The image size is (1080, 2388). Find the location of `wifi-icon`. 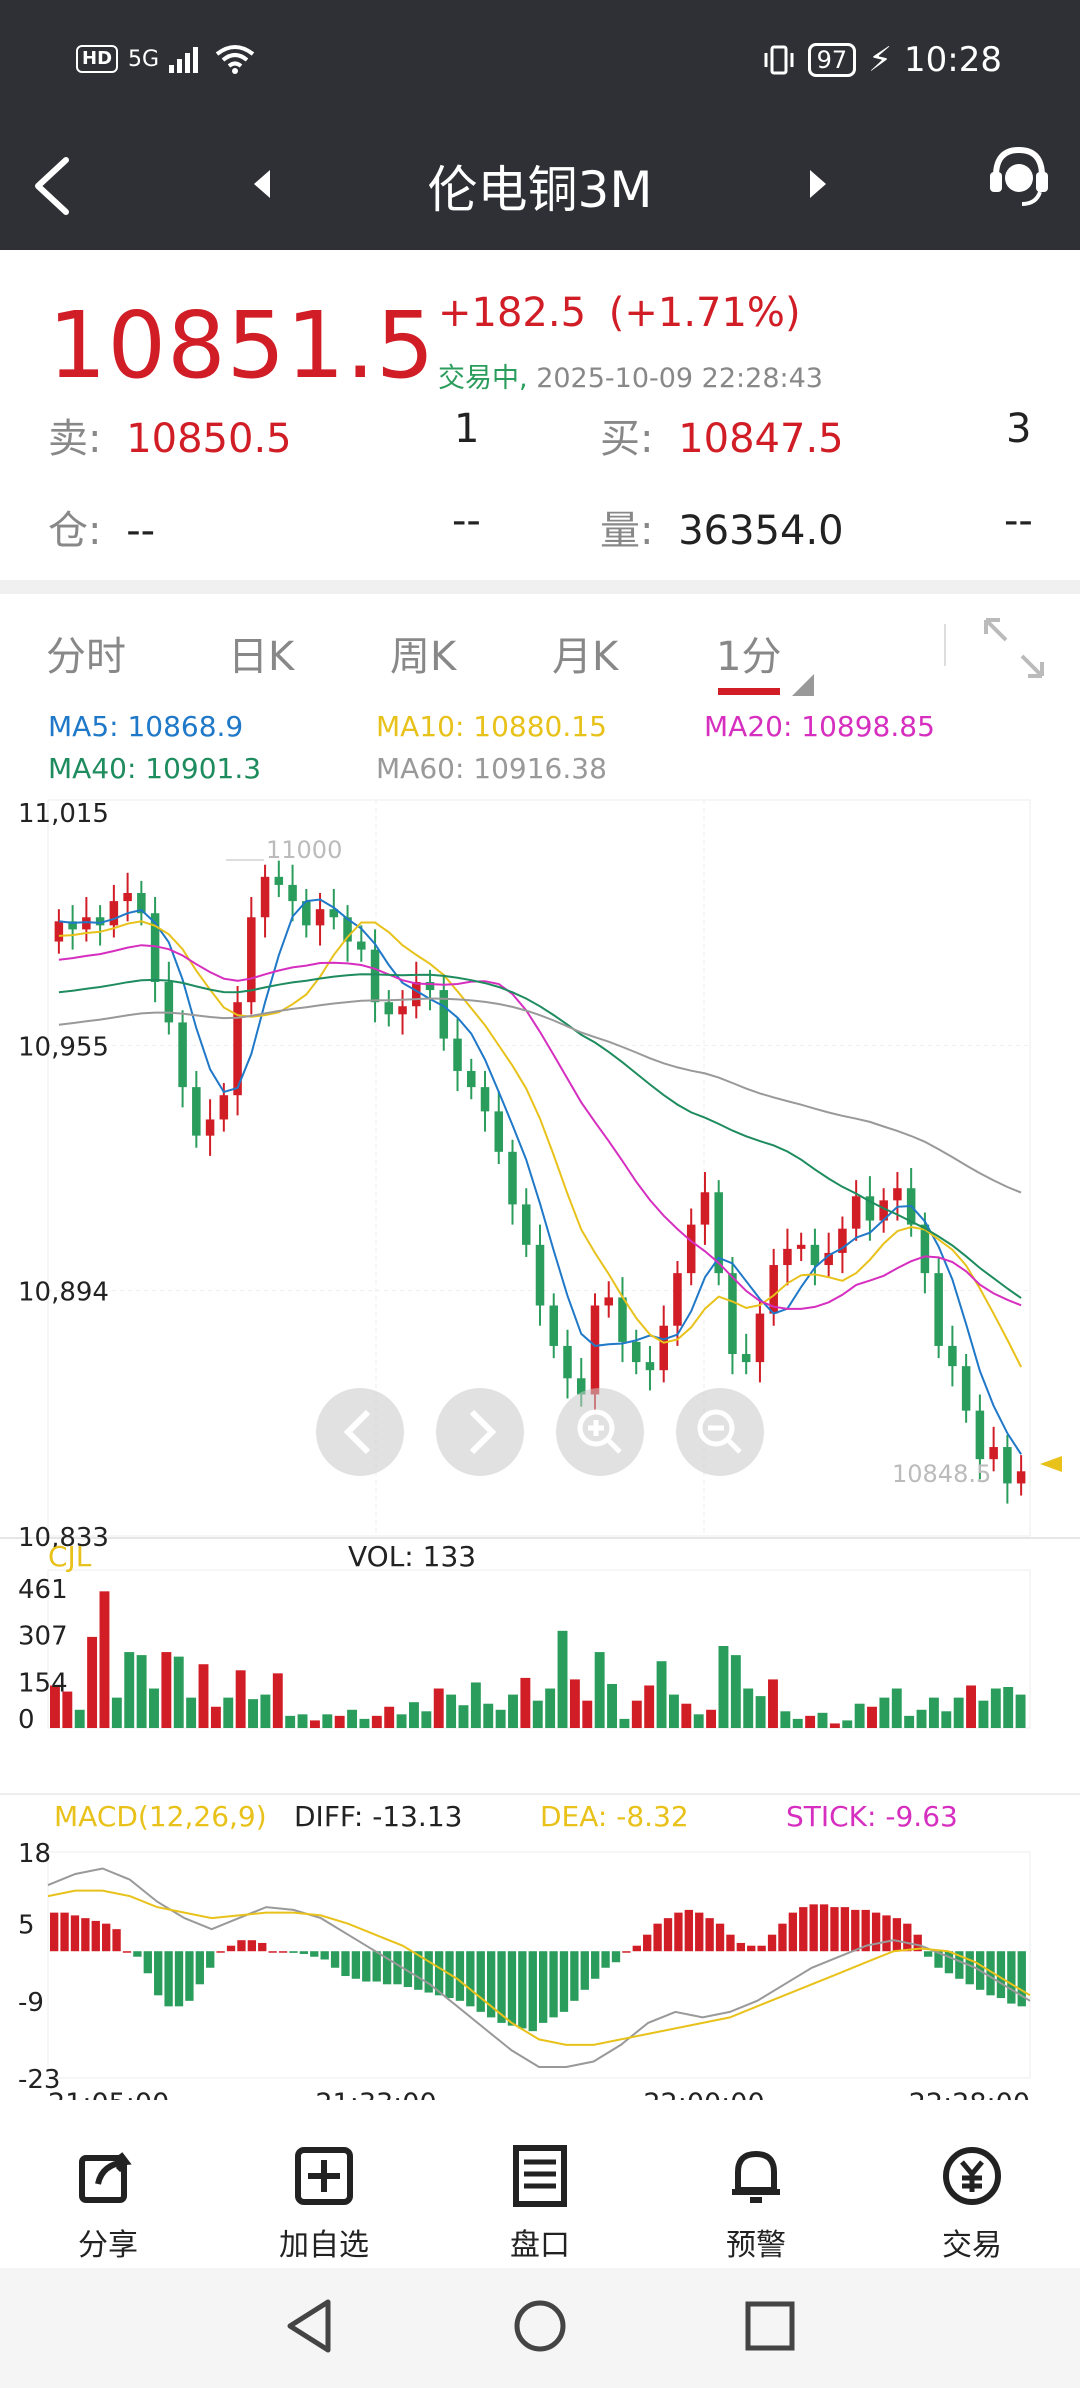

wifi-icon is located at coordinates (235, 59).